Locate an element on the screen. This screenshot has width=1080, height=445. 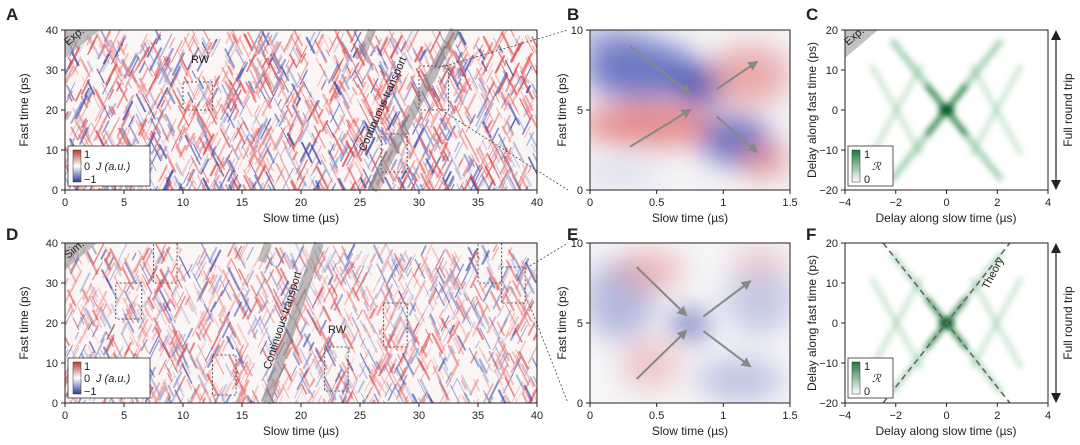
x-tick-label: 1 is located at coordinates (723, 416).